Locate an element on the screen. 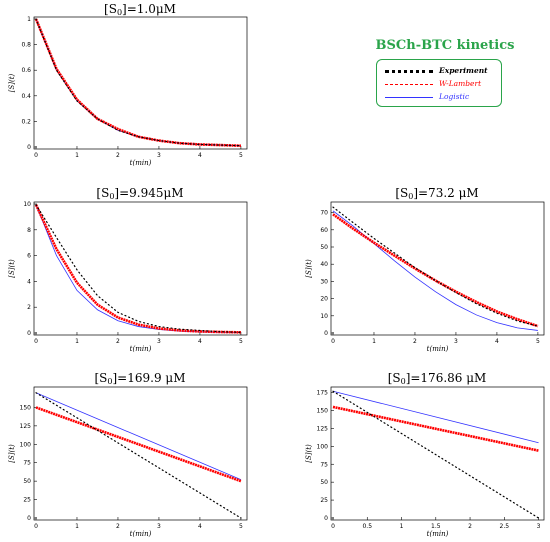 The image size is (550, 542). chart-title-value: ]=9.945μM is located at coordinates (149, 193).